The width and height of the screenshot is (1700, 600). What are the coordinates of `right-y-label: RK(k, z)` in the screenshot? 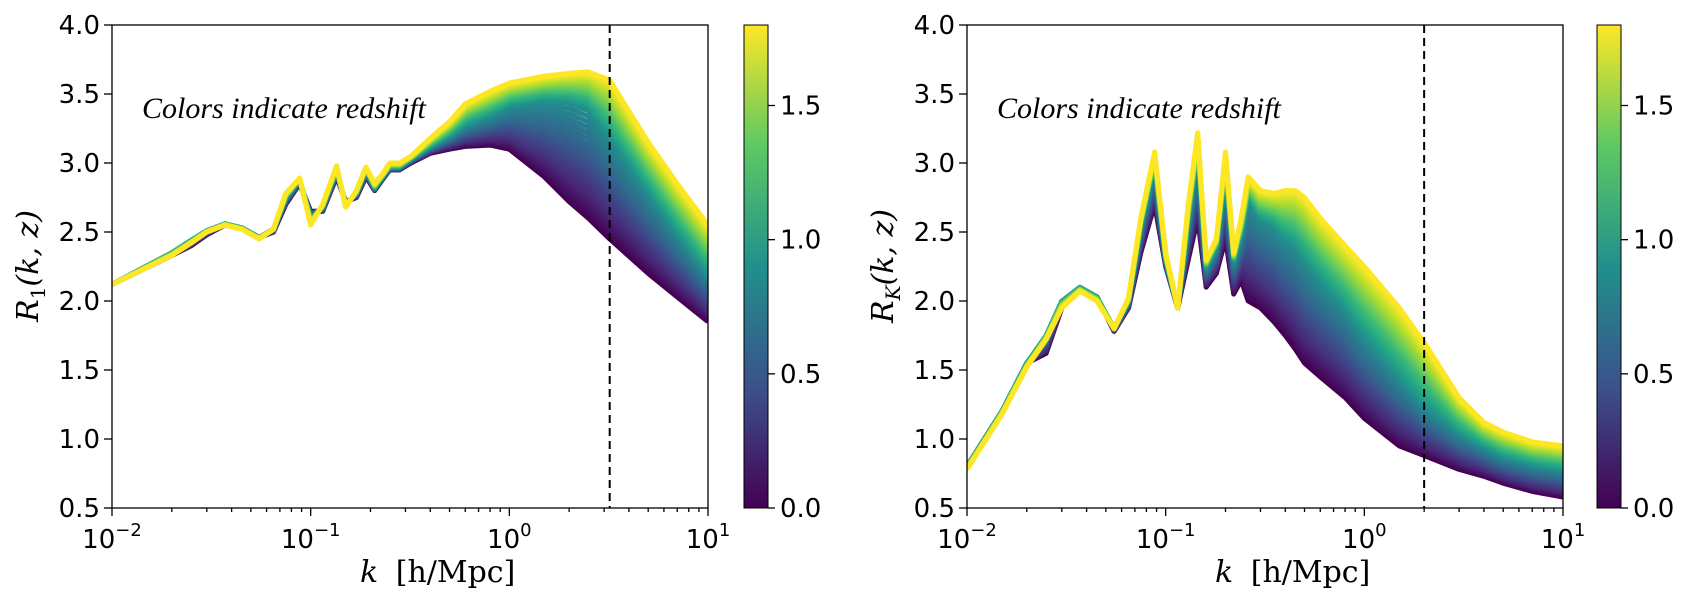 It's located at (885, 266).